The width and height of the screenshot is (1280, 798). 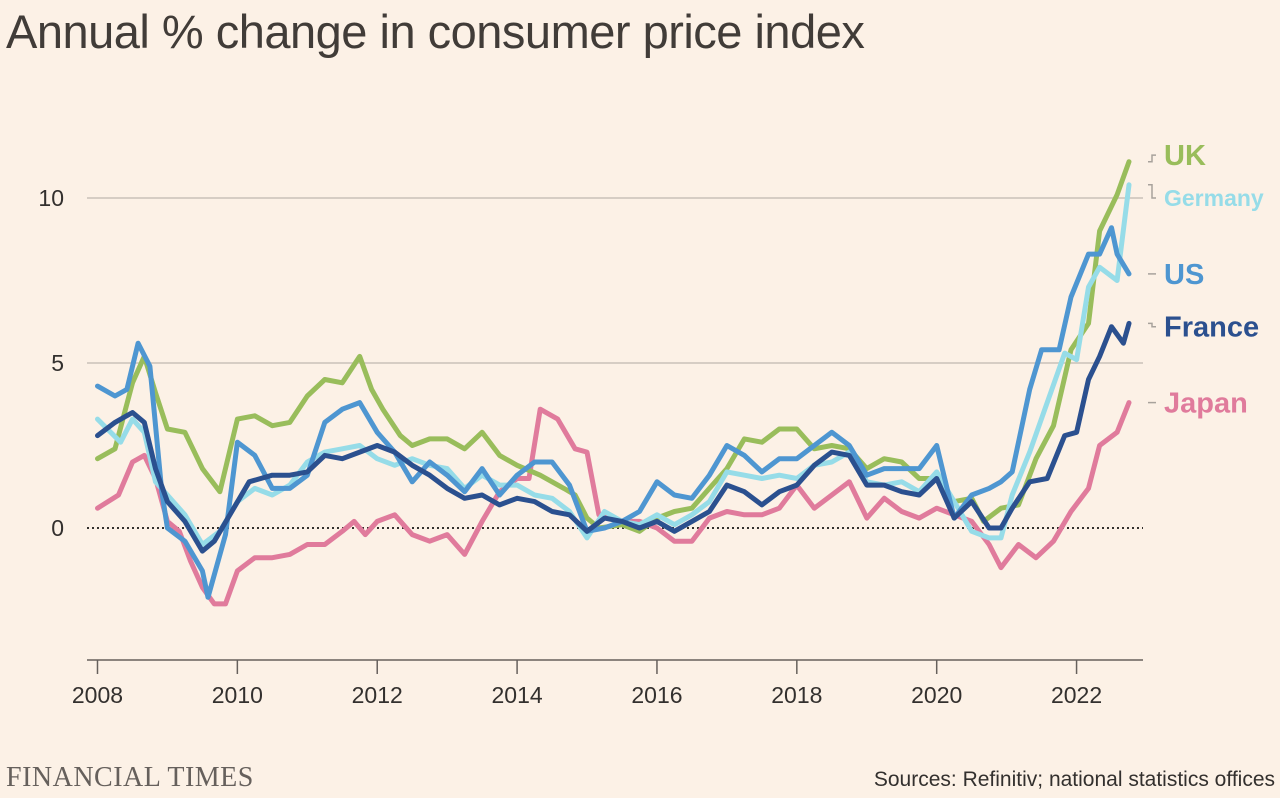 I want to click on financial-times-logo: FINANCIAL TIMES, so click(x=130, y=777).